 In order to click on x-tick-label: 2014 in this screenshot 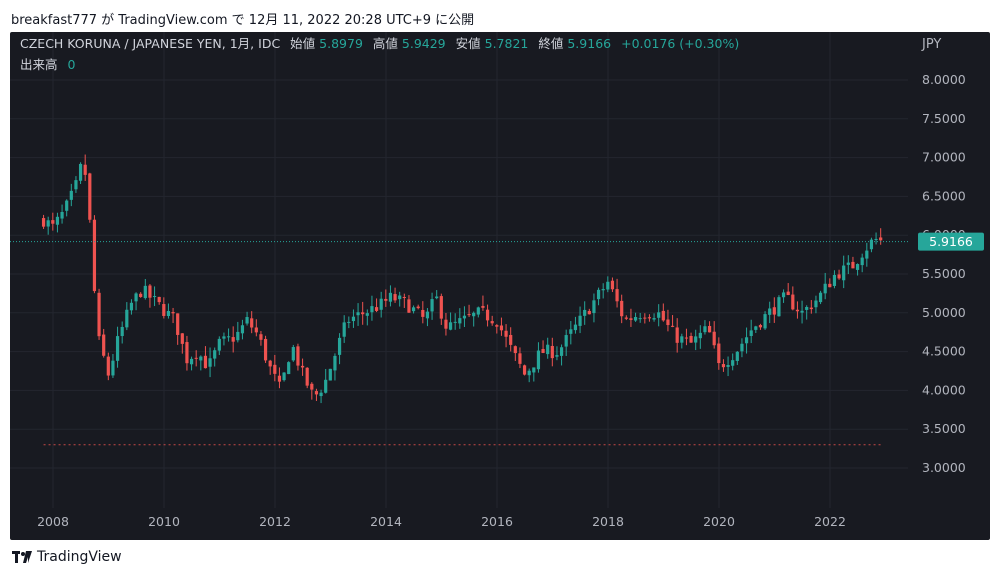, I will do `click(386, 521)`.